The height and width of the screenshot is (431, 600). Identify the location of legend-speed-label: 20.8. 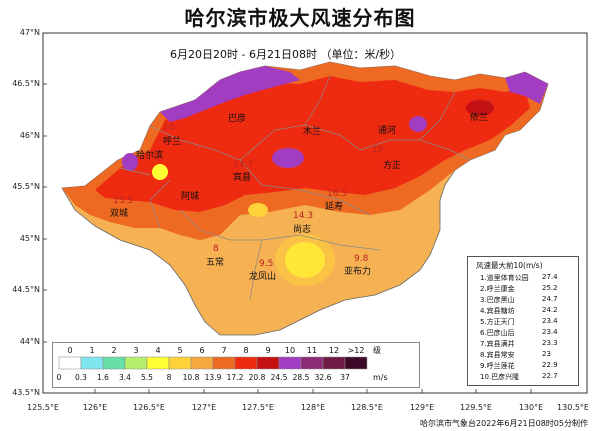
(257, 377).